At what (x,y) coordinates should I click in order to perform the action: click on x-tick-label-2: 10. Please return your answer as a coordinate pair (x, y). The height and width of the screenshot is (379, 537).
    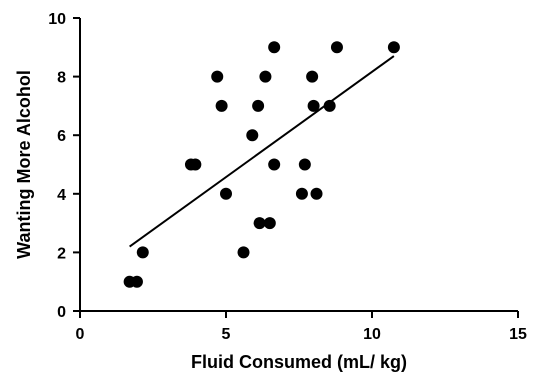
    Looking at the image, I should click on (372, 334).